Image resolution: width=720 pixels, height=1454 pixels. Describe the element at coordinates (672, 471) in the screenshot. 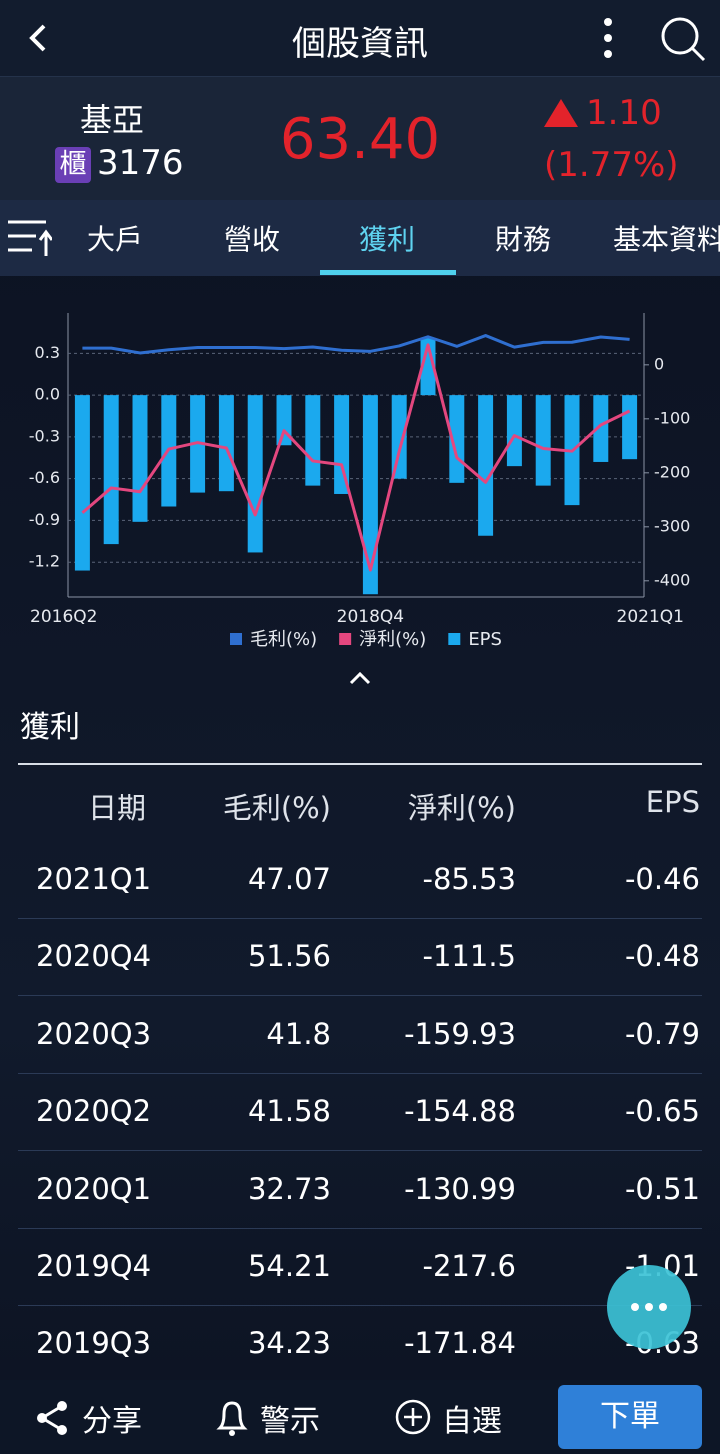

I see `y2-tick-label: -200` at that location.